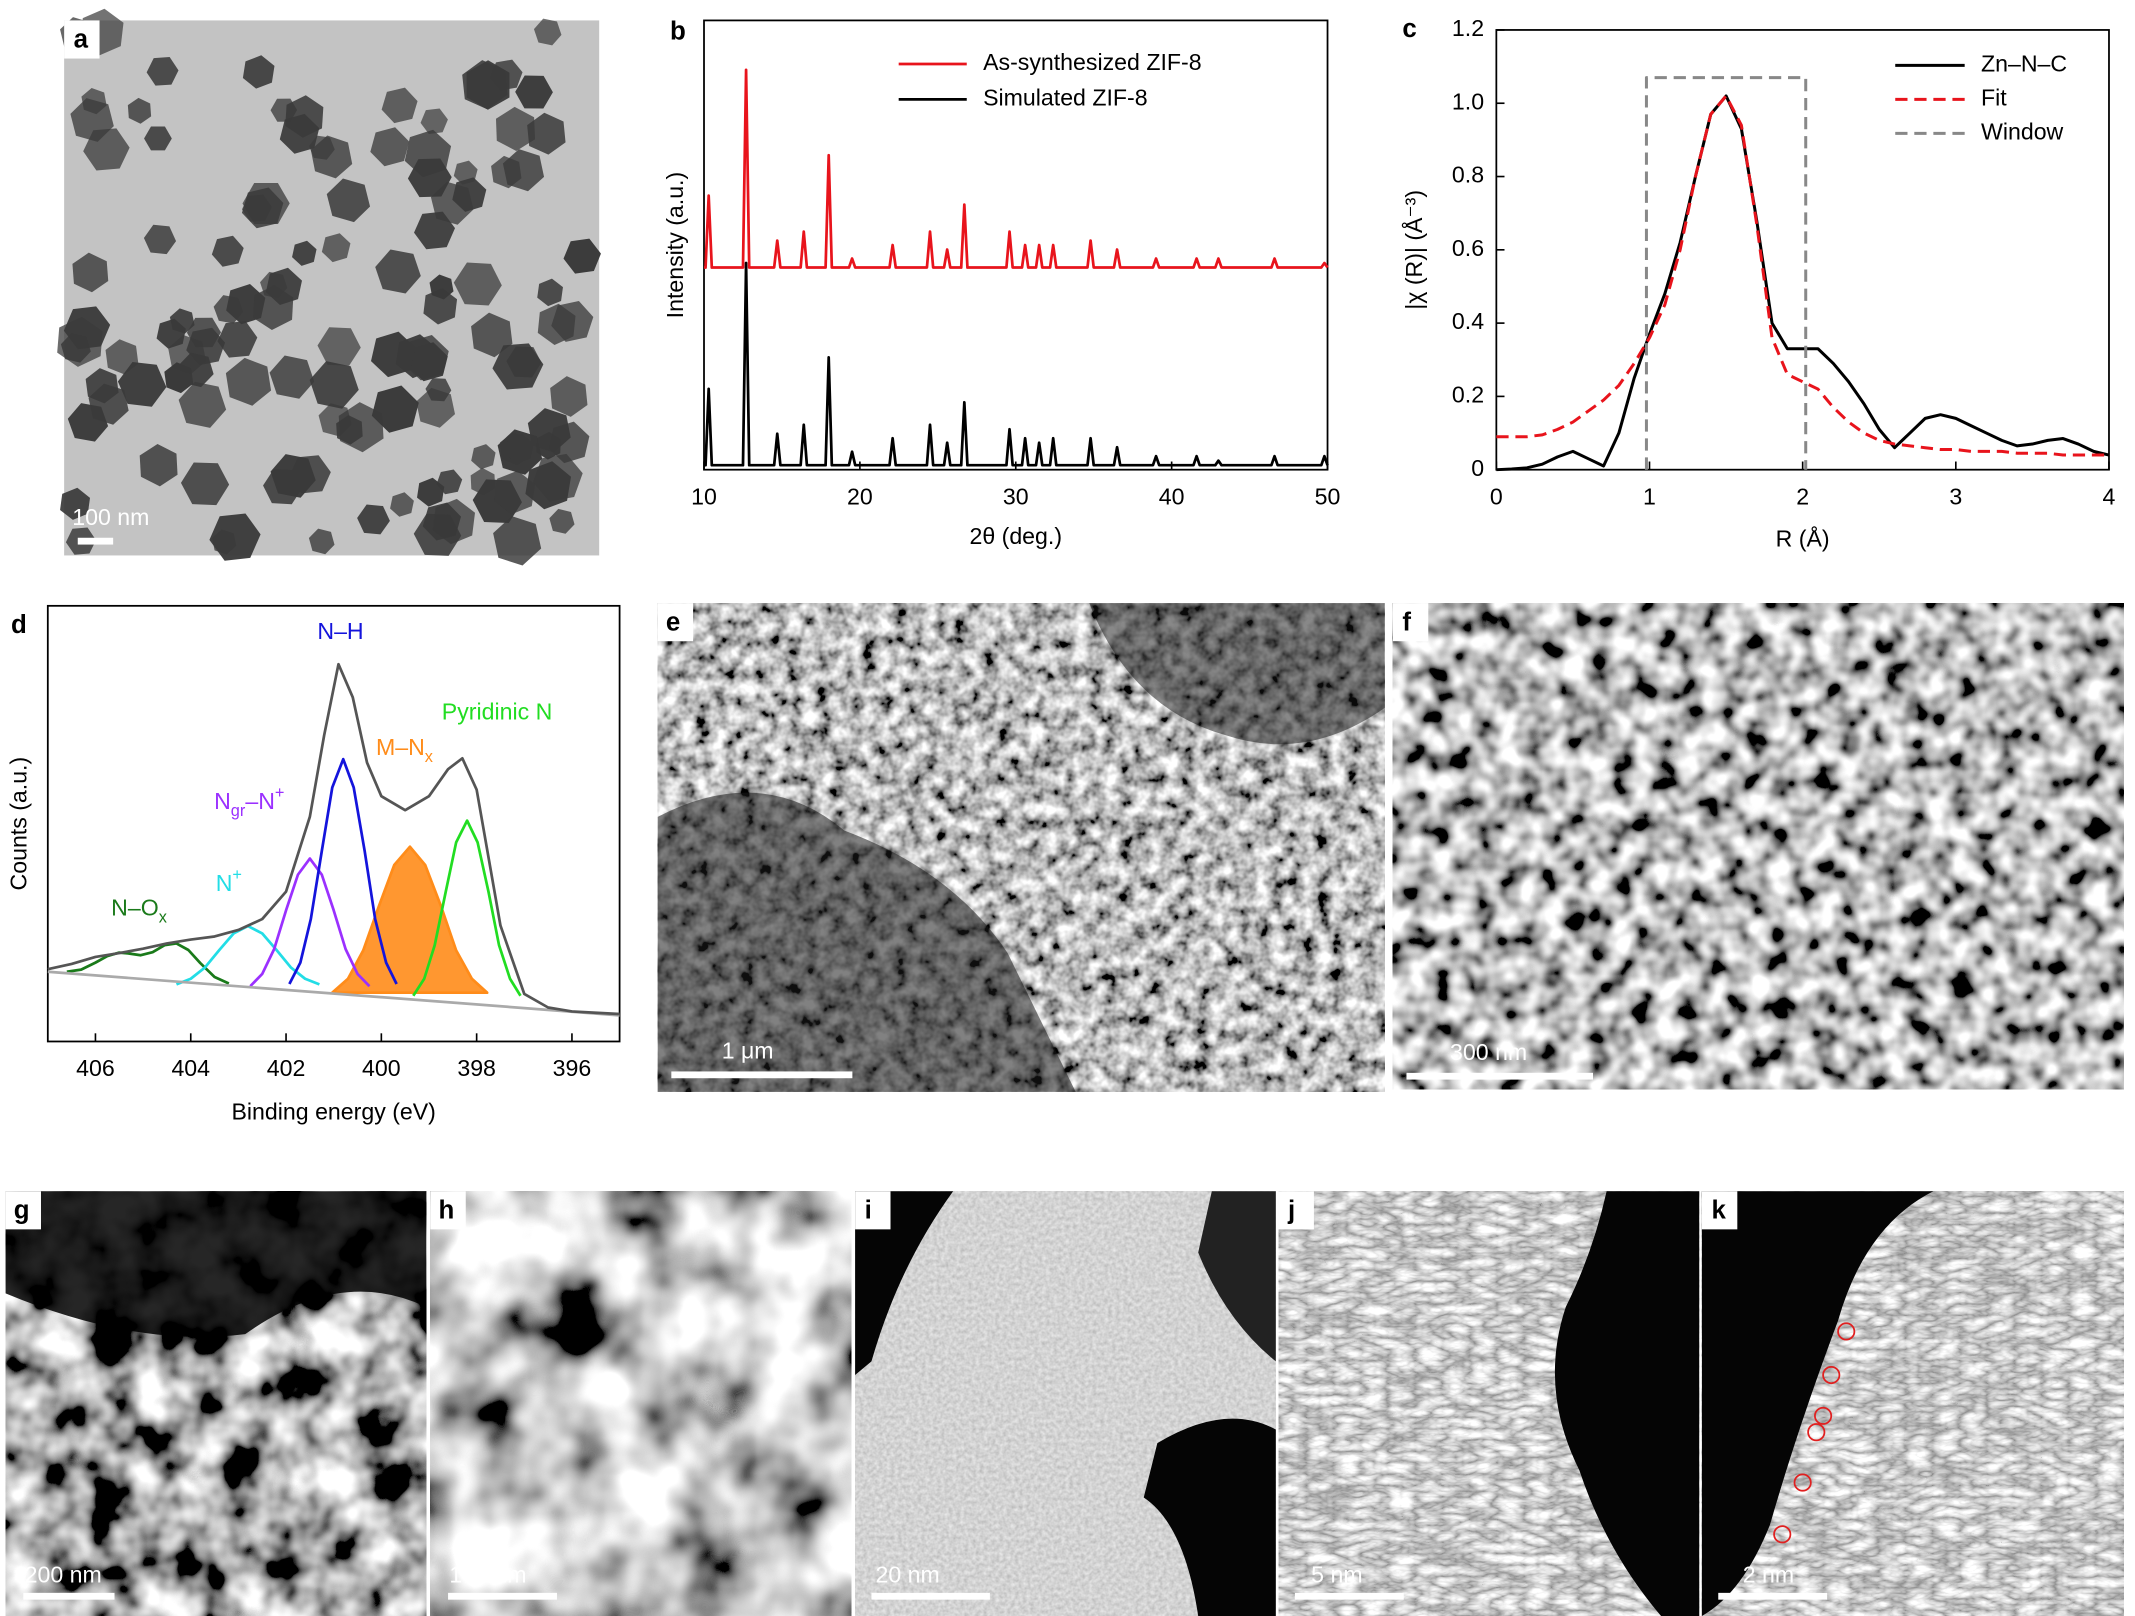 The height and width of the screenshot is (1616, 2135). What do you see at coordinates (1496, 496) in the screenshot?
I see `x-tick-label: 0` at bounding box center [1496, 496].